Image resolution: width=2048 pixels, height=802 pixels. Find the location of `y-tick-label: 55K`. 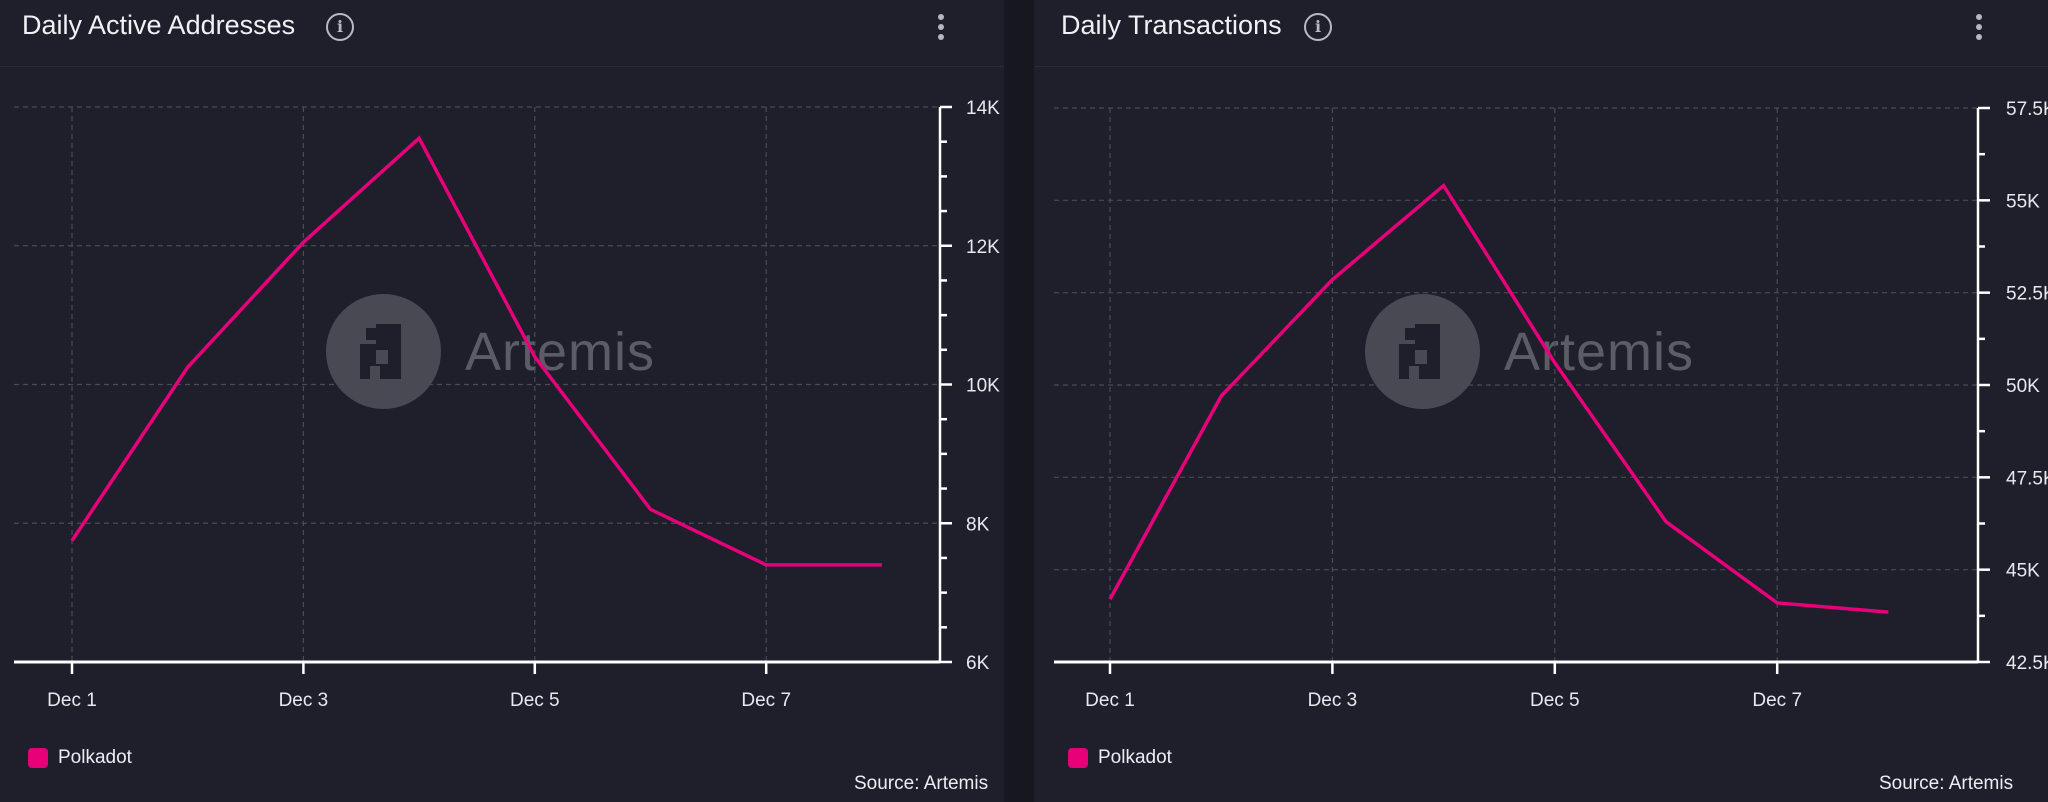

y-tick-label: 55K is located at coordinates (2023, 201).